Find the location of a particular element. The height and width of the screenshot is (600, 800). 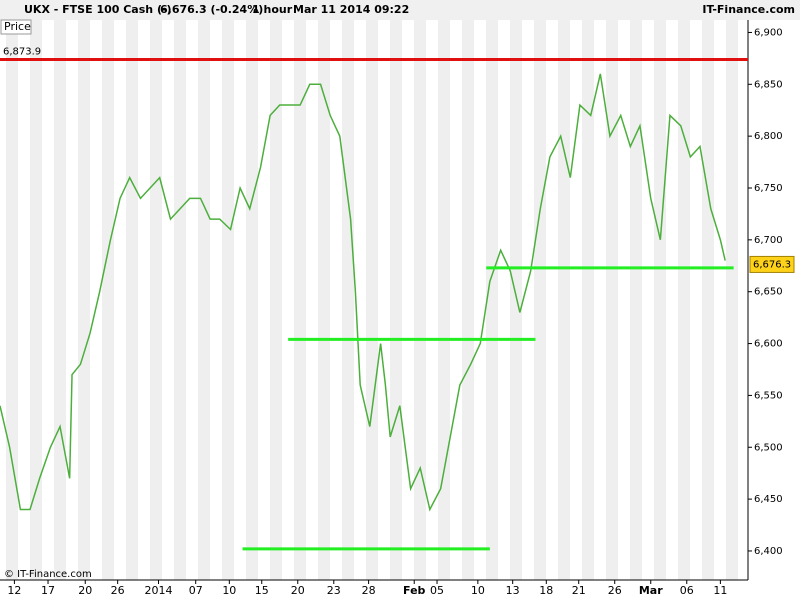

quote: 6,676.3 (-0.24%) is located at coordinates (211, 9).